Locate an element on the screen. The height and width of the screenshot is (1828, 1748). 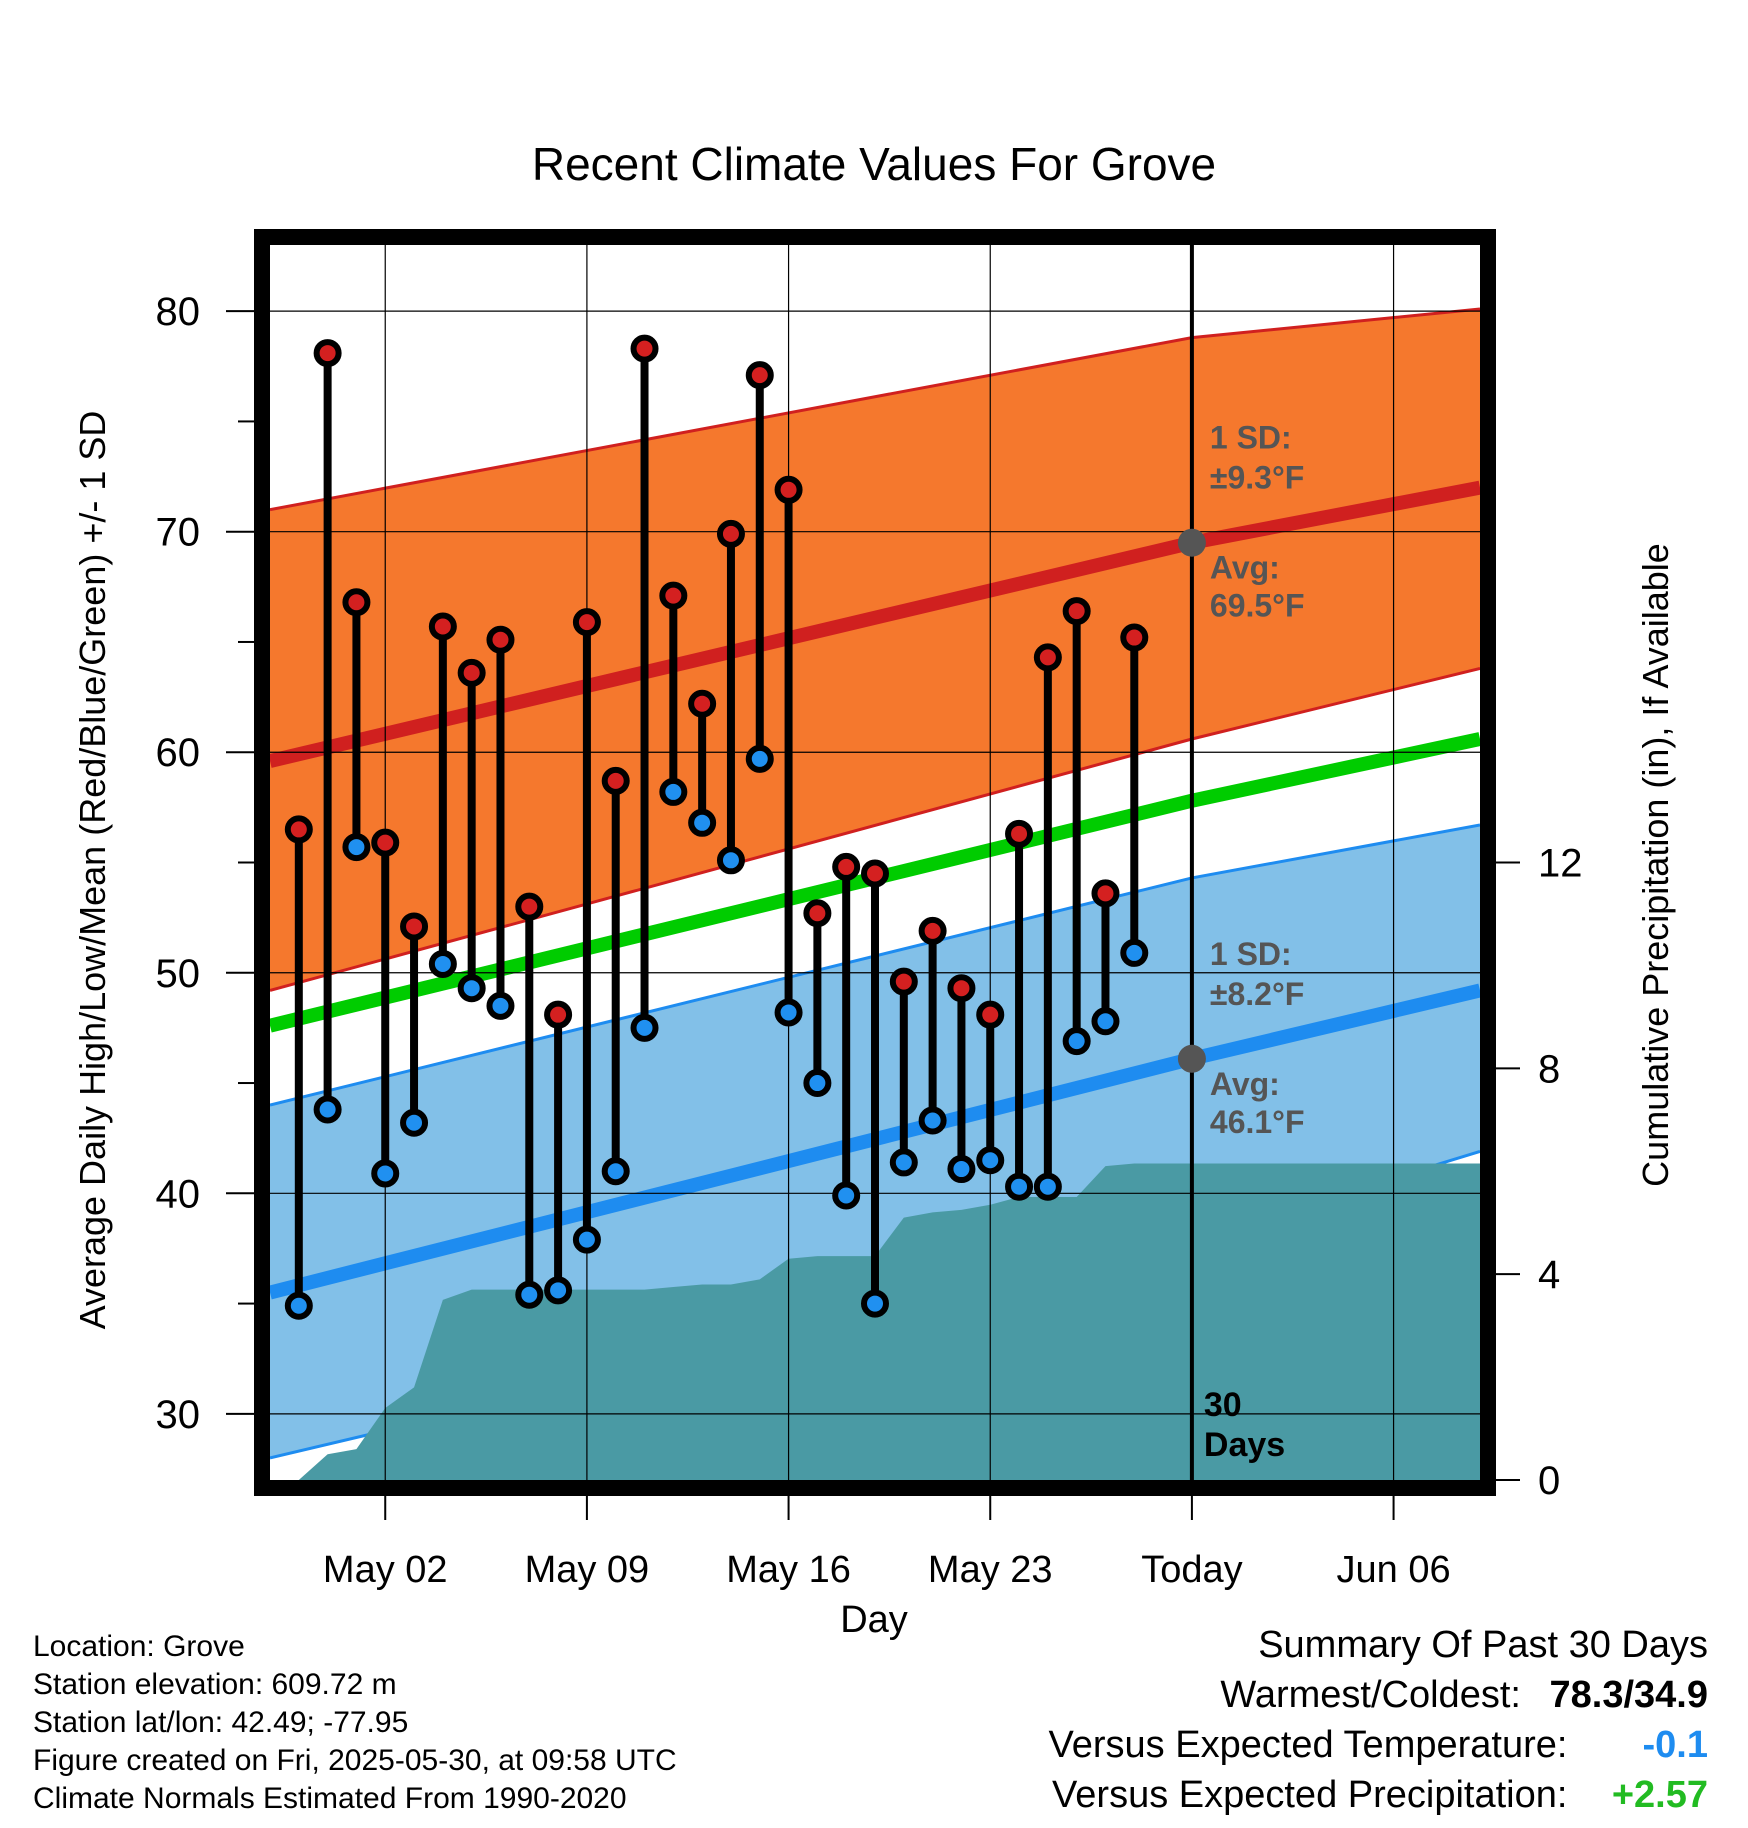
temp-label: Versus Expected Temperature: is located at coordinates (1308, 1745).